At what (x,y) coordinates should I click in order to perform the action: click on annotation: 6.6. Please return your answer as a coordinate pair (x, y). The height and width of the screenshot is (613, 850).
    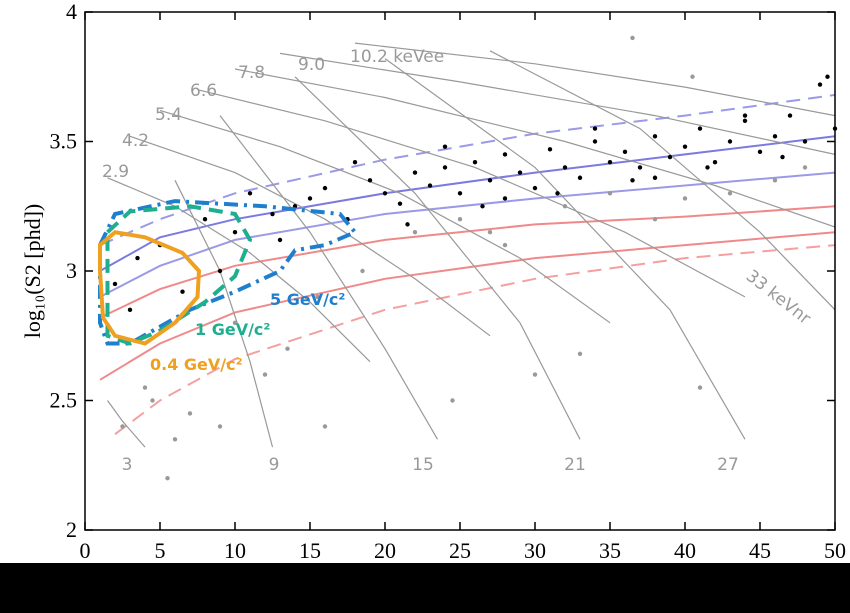
    Looking at the image, I should click on (203, 91).